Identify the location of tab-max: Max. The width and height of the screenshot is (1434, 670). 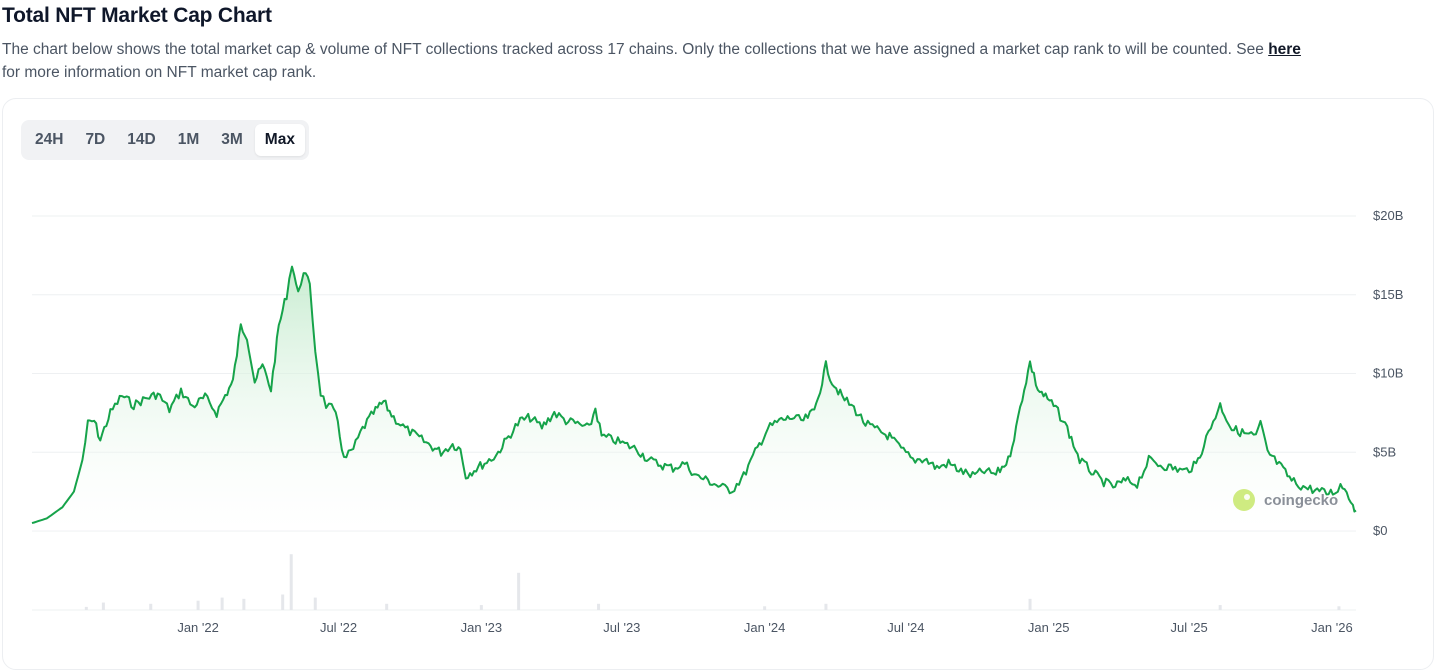
(279, 140).